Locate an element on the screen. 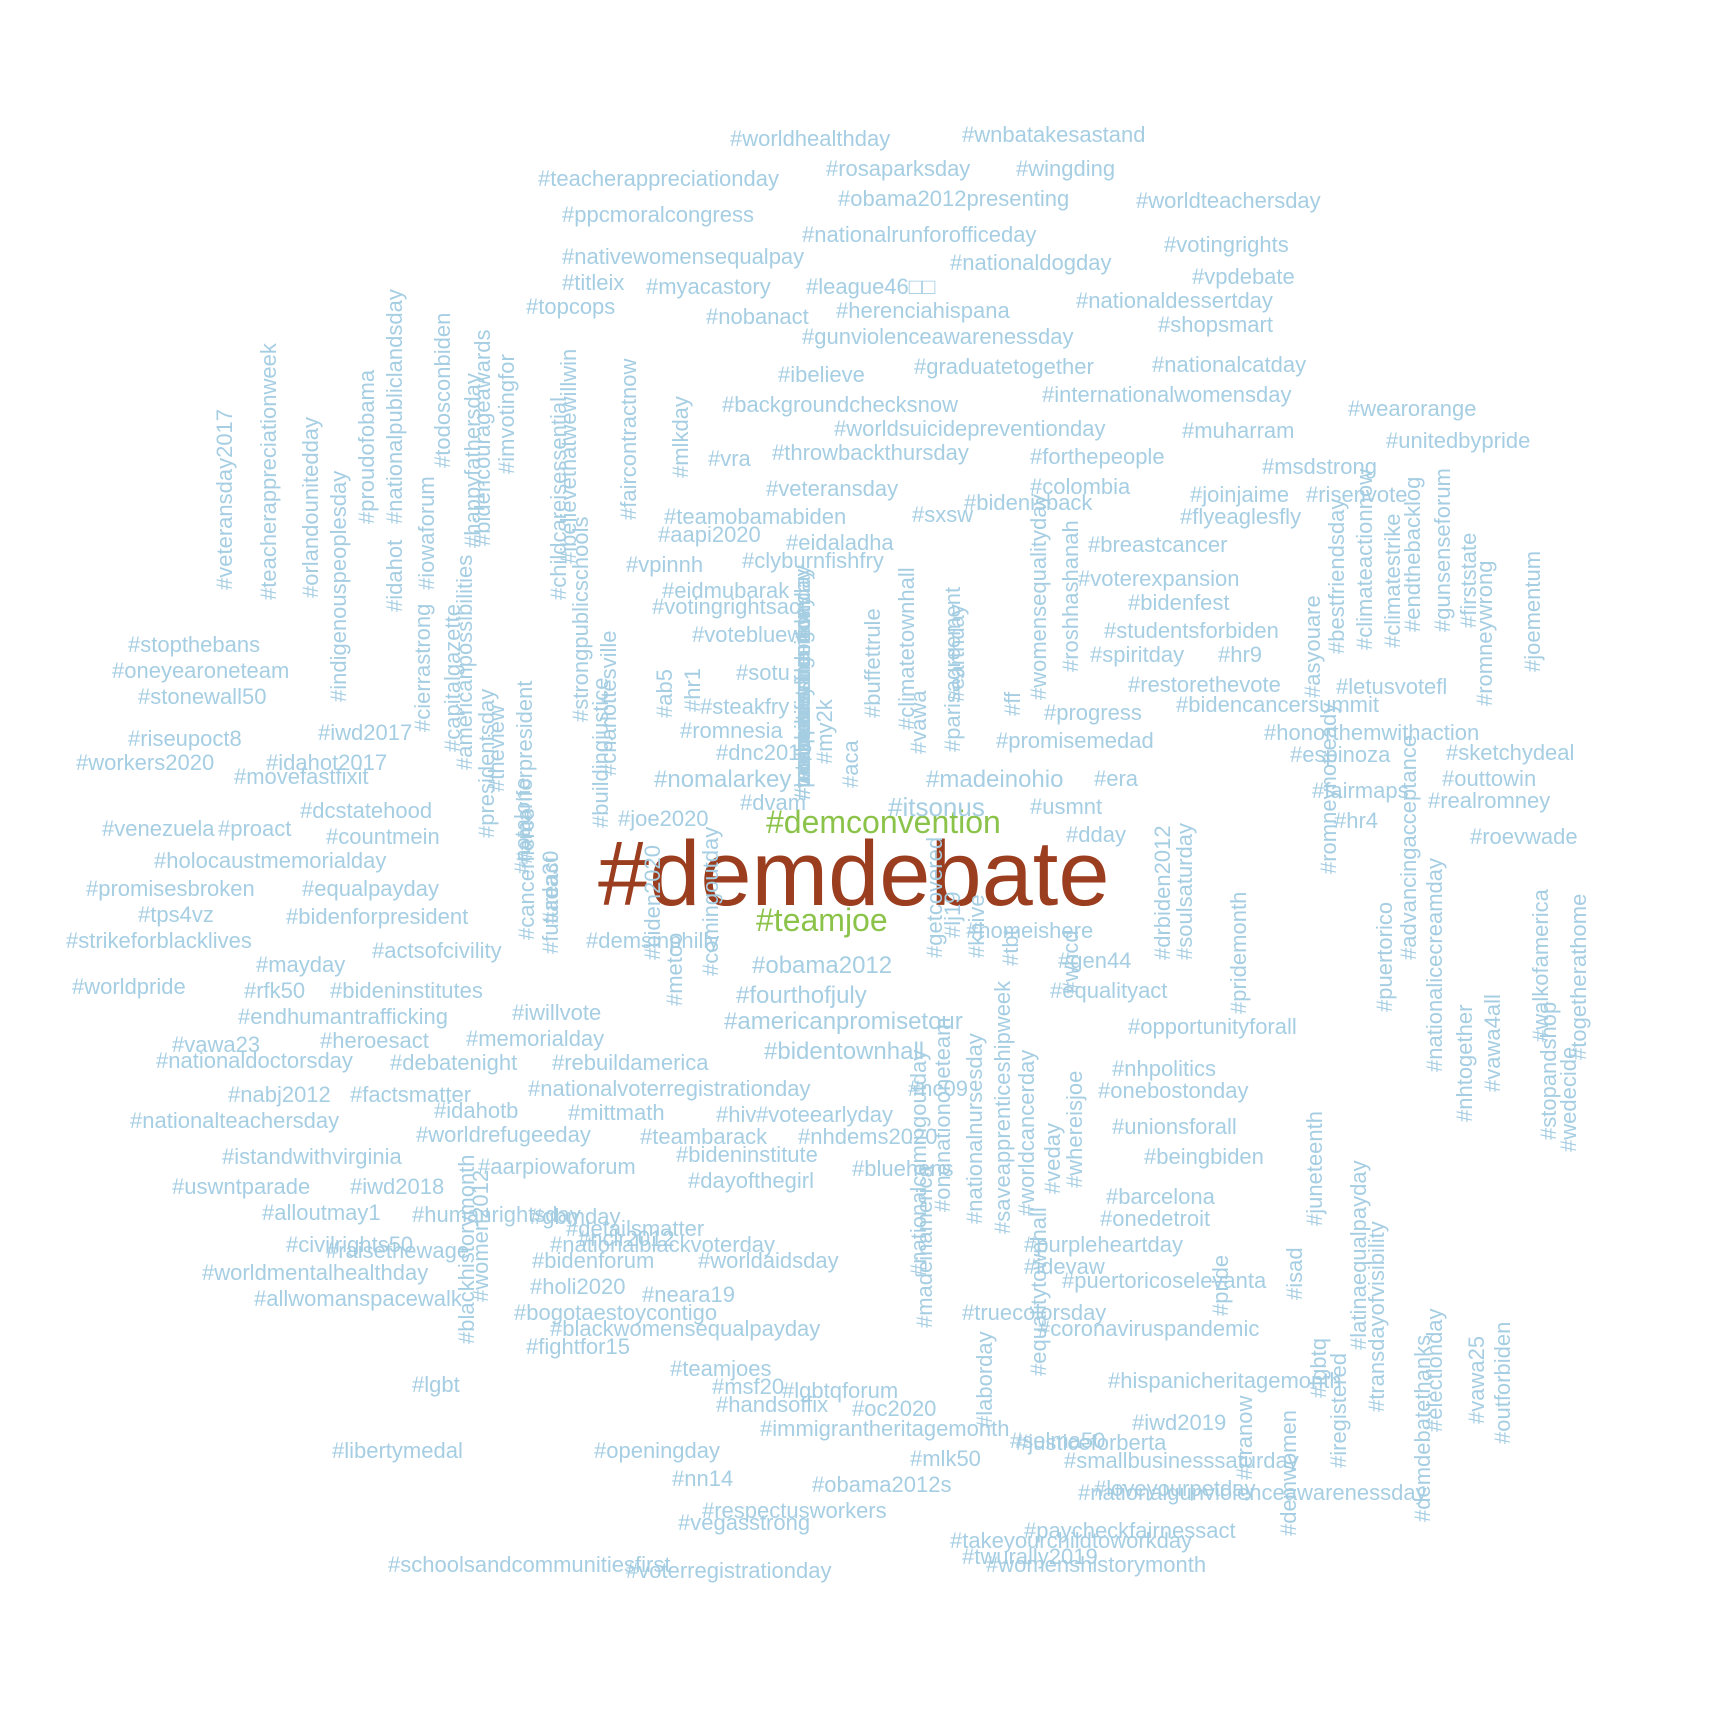  hashtag-americanpossibilities: #americanpossibilities is located at coordinates (464, 662).